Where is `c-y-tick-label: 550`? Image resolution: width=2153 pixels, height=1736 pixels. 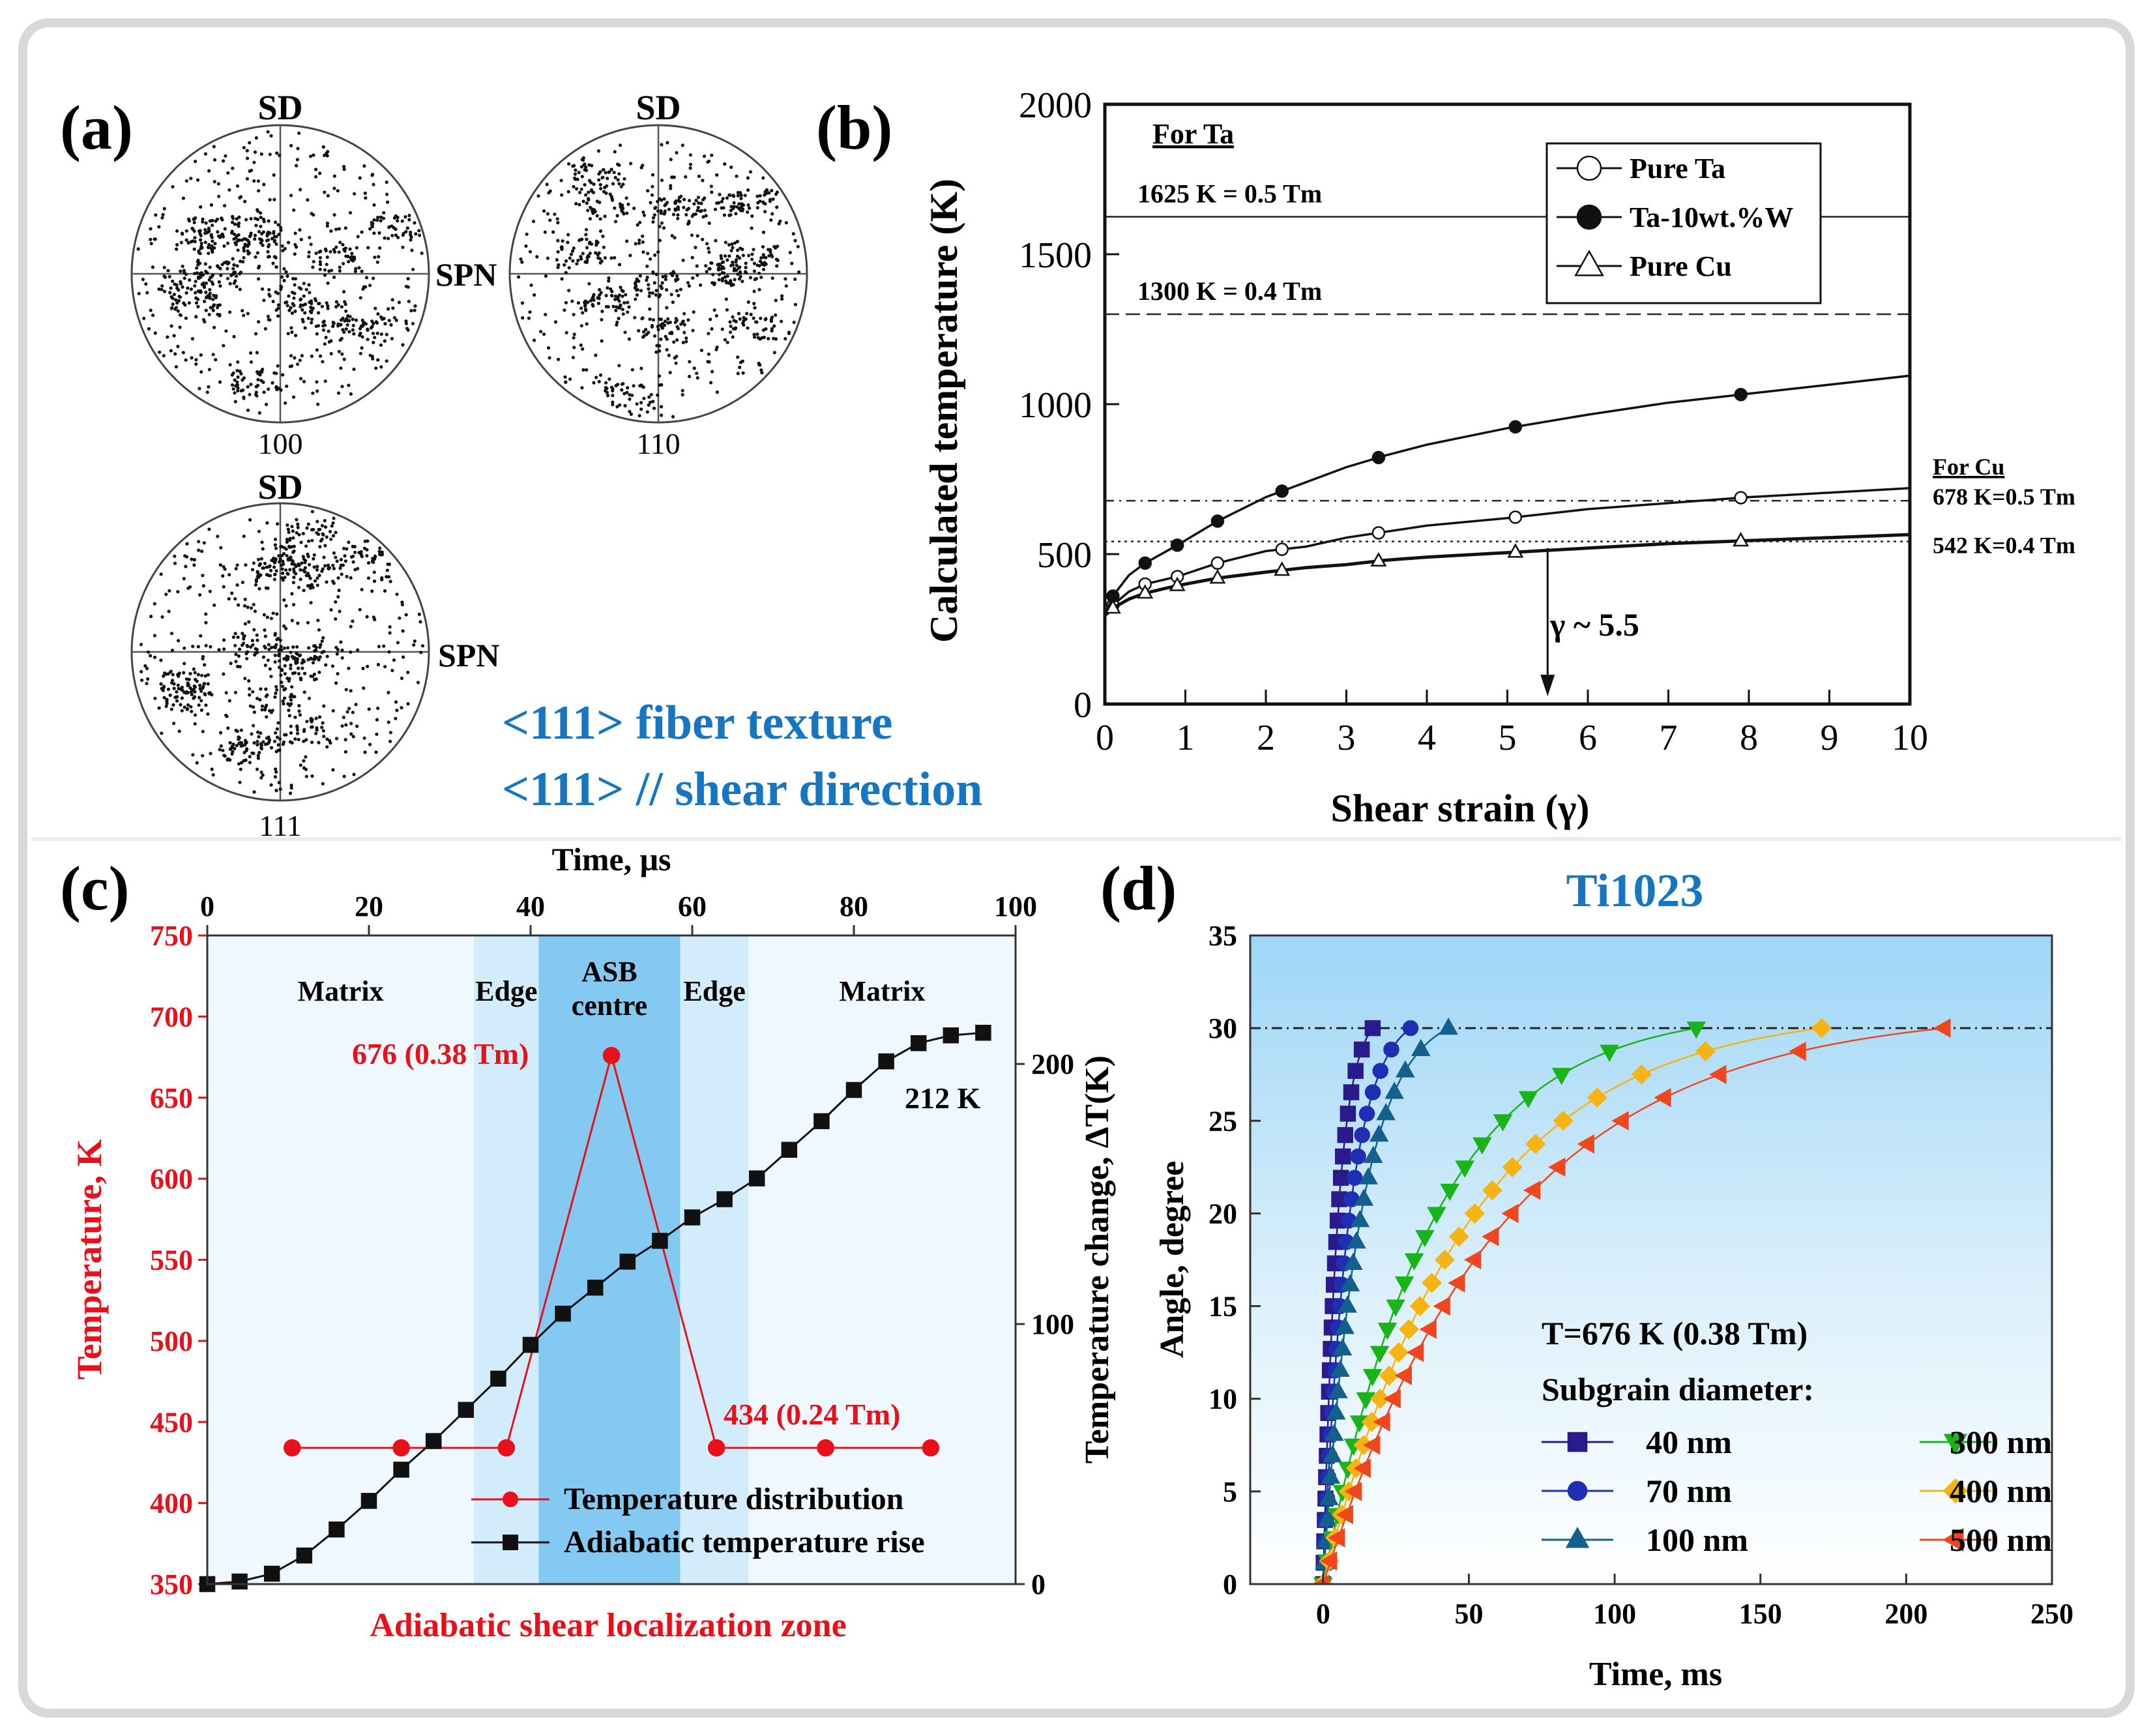
c-y-tick-label: 550 is located at coordinates (171, 1260).